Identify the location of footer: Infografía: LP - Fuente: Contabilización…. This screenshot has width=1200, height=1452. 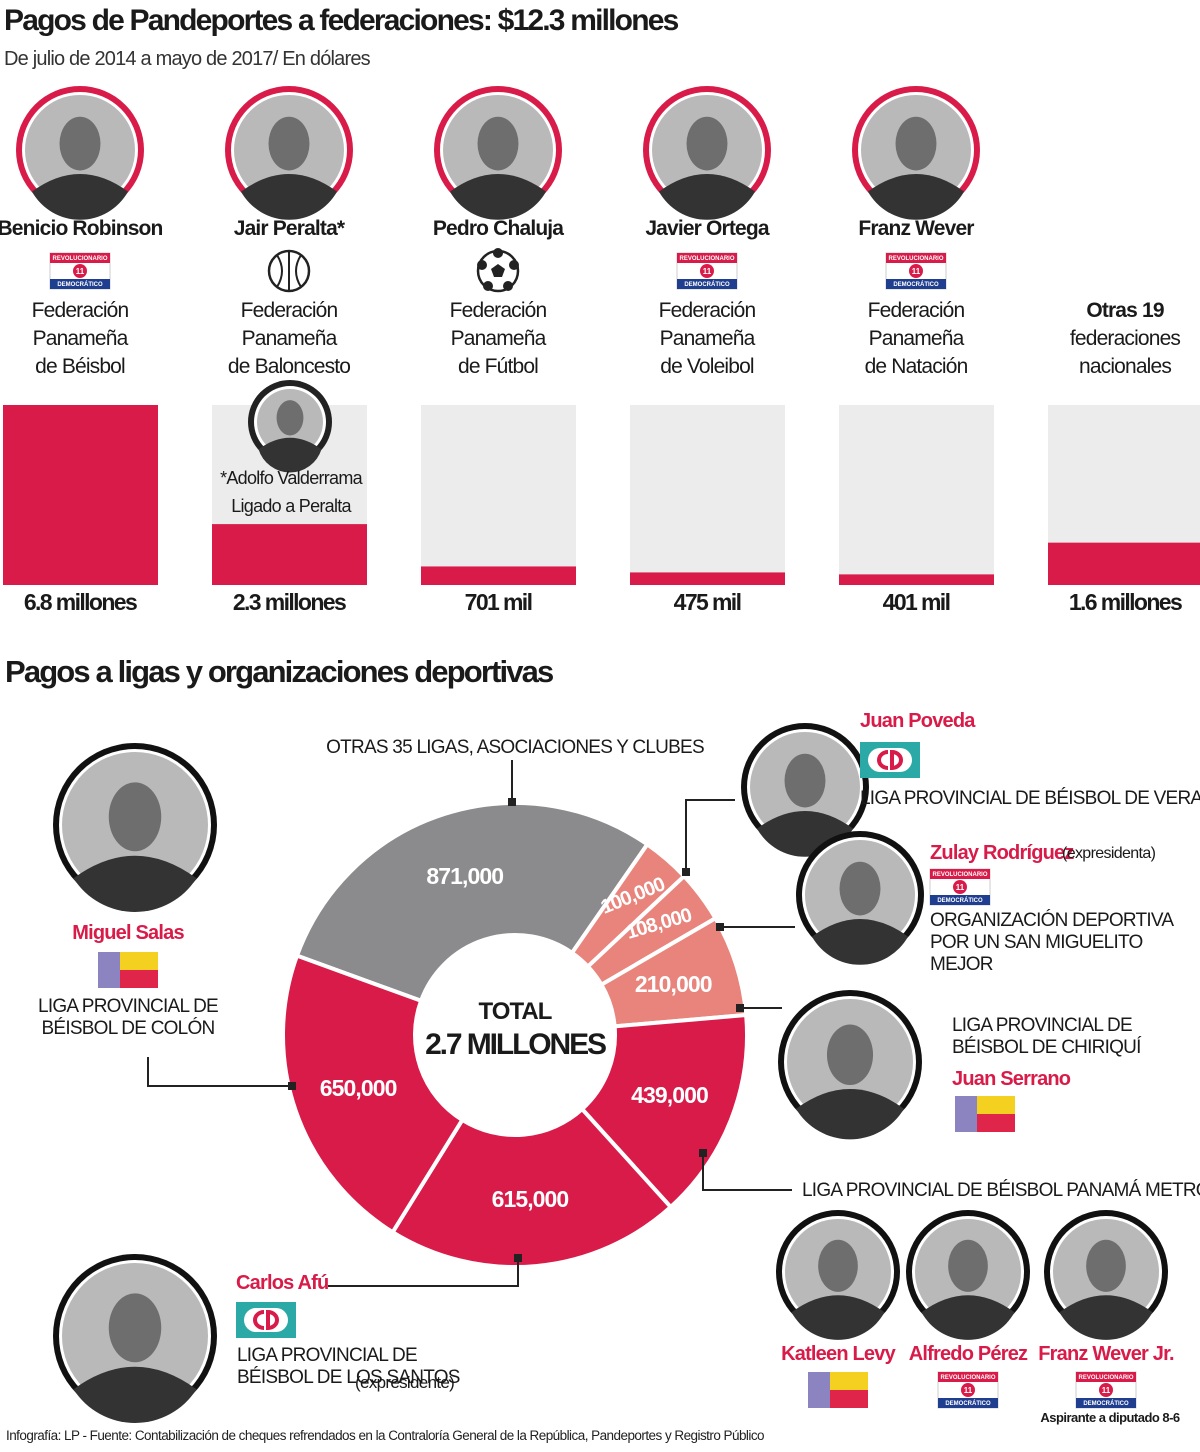
(385, 1435).